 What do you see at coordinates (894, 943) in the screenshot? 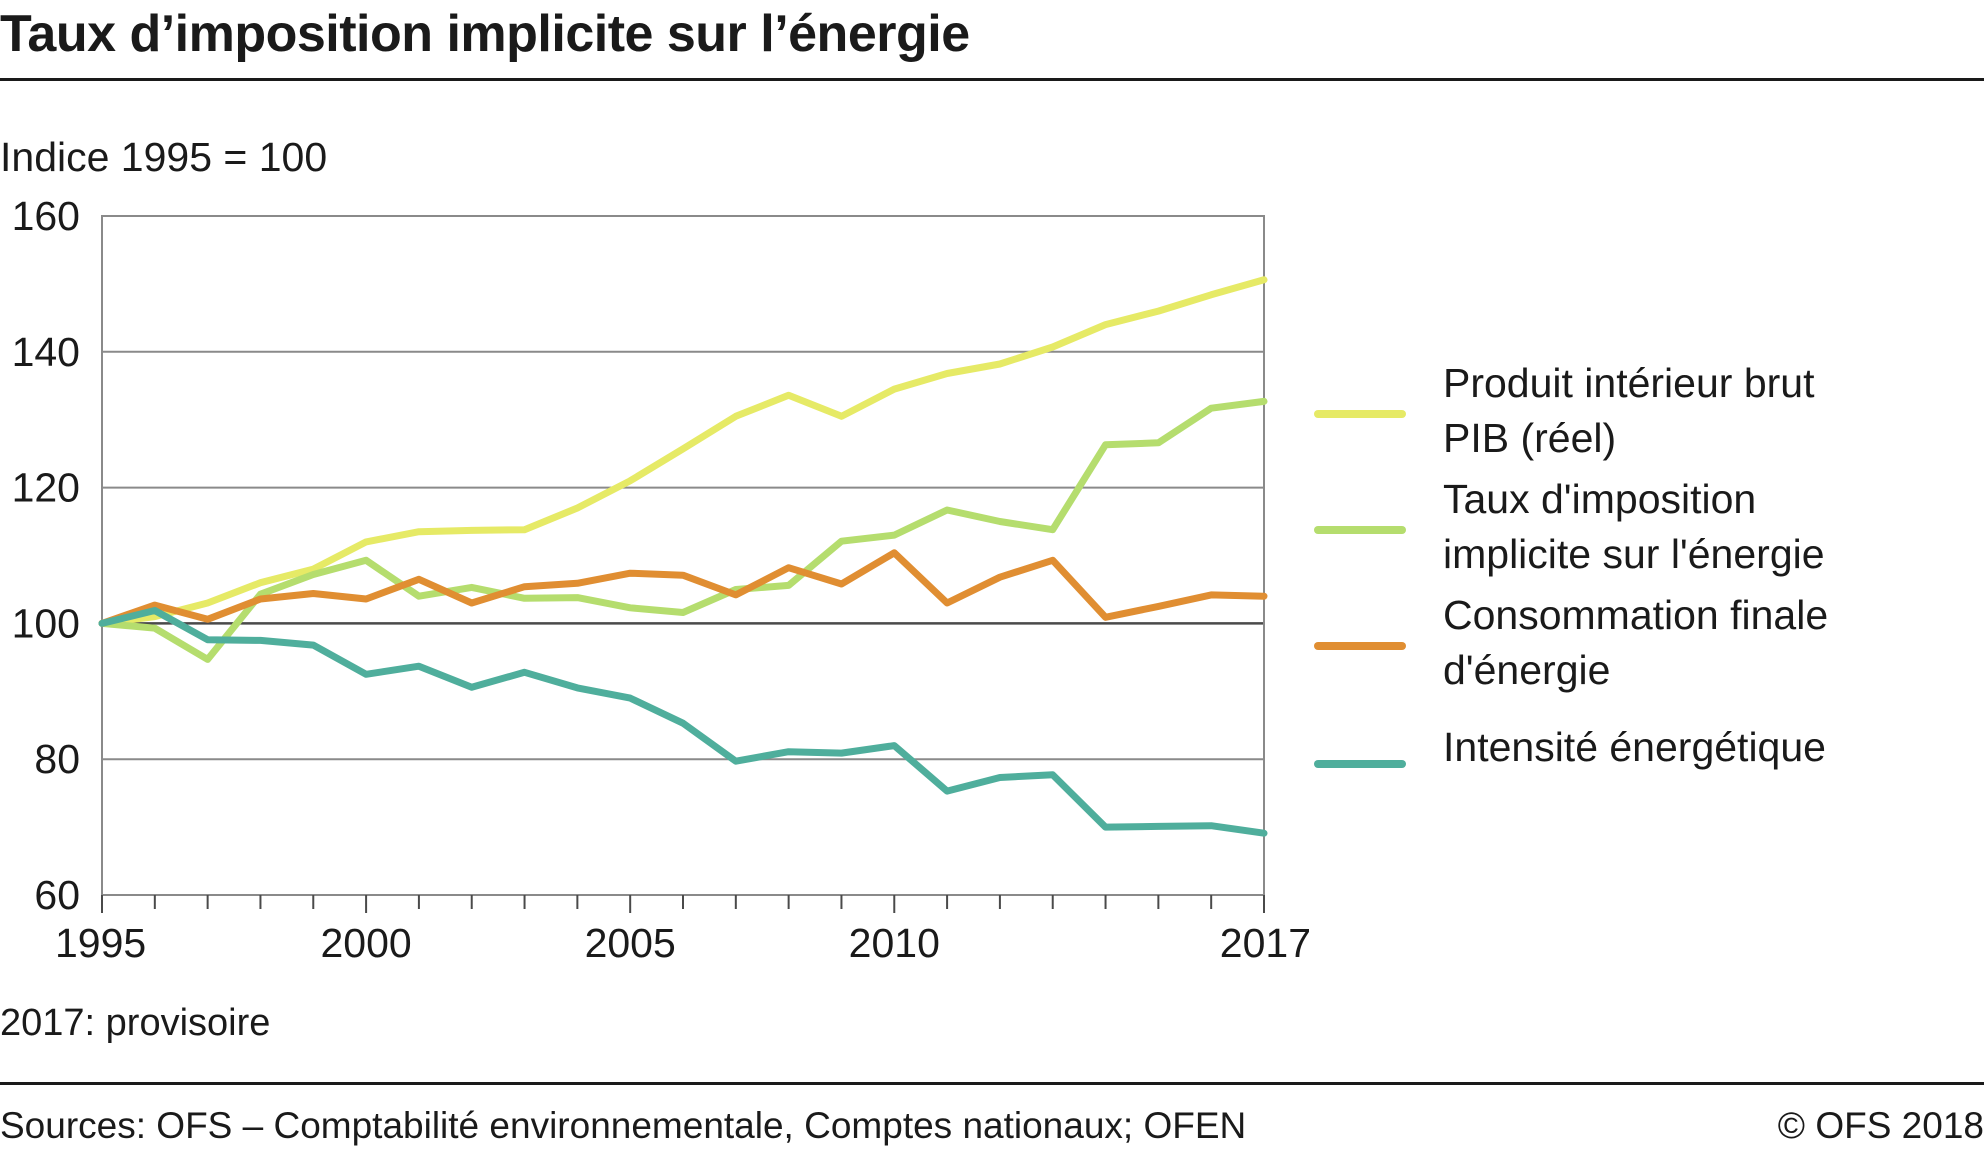
I see `x-tick-label: 2010` at bounding box center [894, 943].